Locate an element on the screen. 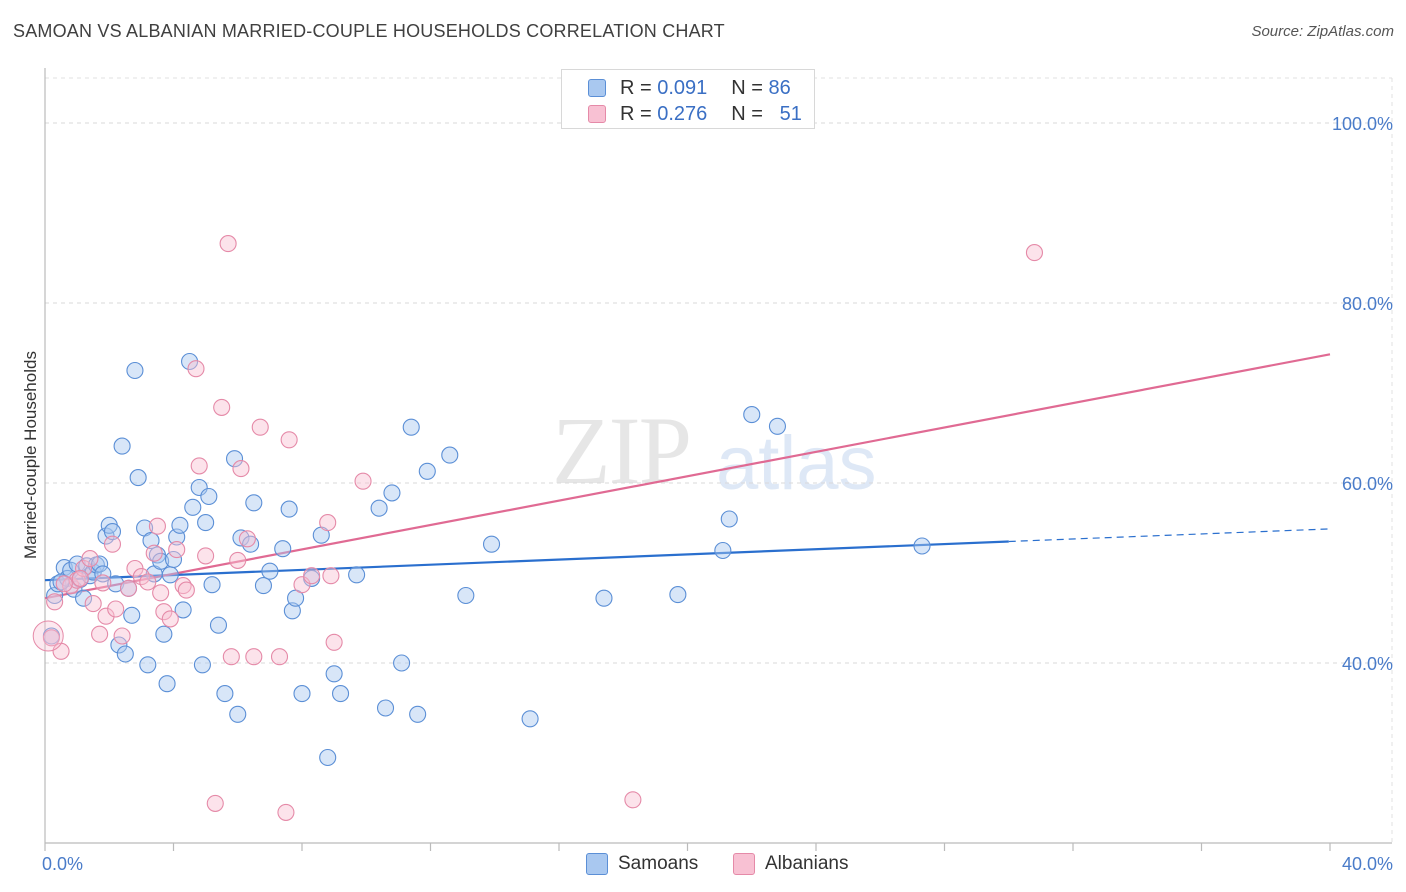 Image resolution: width=1406 pixels, height=892 pixels. legend-swatch-samoans is located at coordinates (597, 88).